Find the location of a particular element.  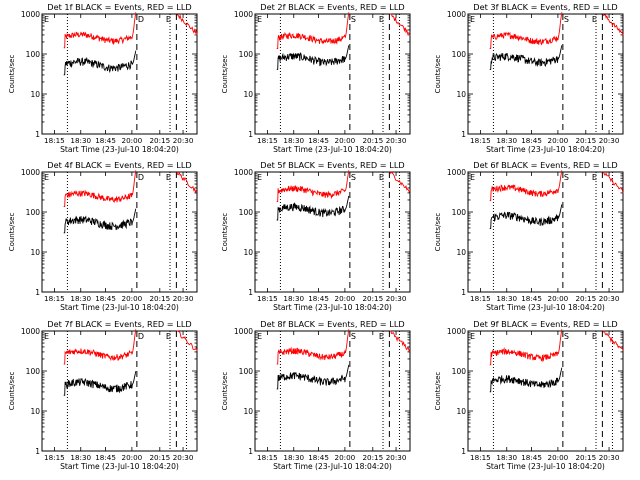

panel-title: Det 9f BLACK = Events, RED = LLD is located at coordinates (545, 324).